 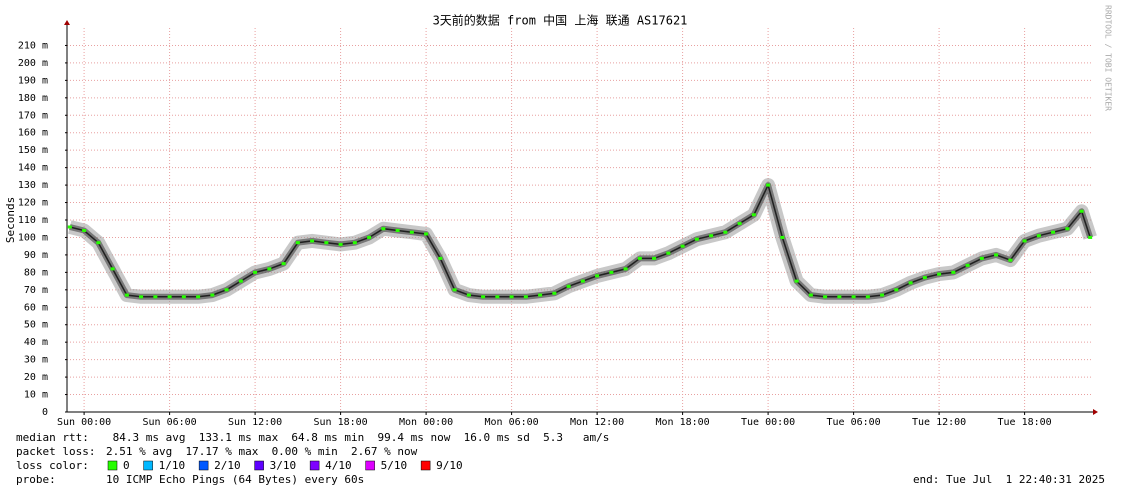 I want to click on y-tick-label: 100 m, so click(x=33, y=237).